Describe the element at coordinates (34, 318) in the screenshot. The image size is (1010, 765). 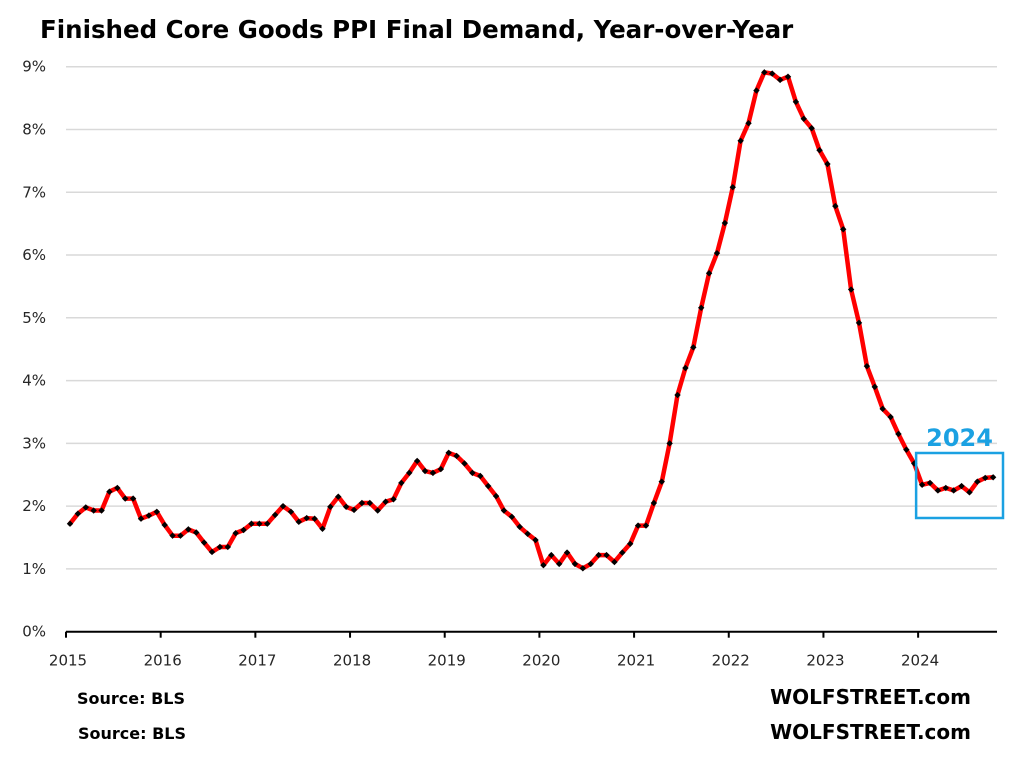
I see `y-tick-label: 5%` at that location.